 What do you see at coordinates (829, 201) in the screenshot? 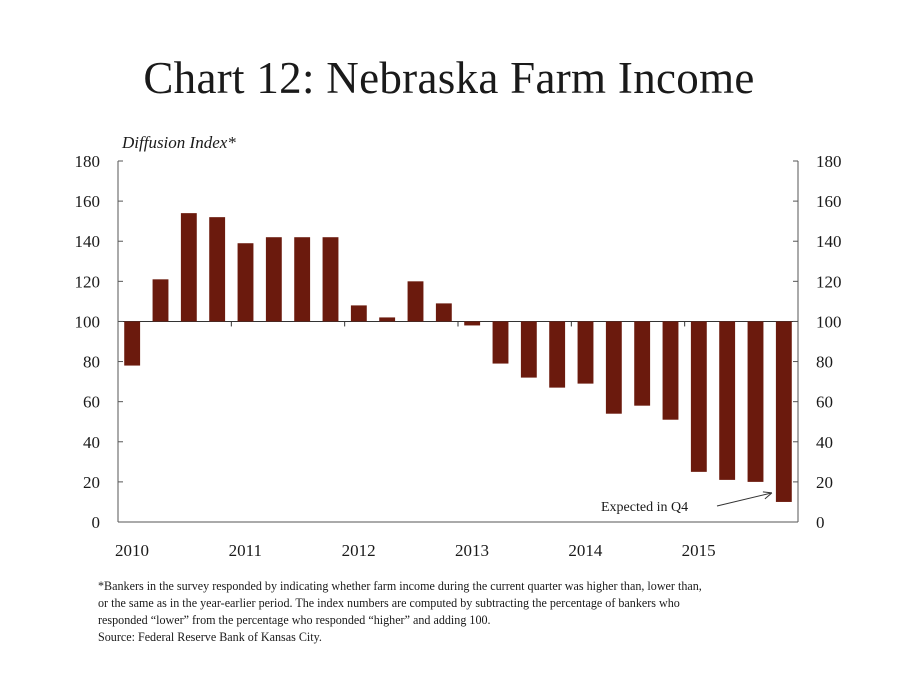
I see `y-tick-label-right: 160` at bounding box center [829, 201].